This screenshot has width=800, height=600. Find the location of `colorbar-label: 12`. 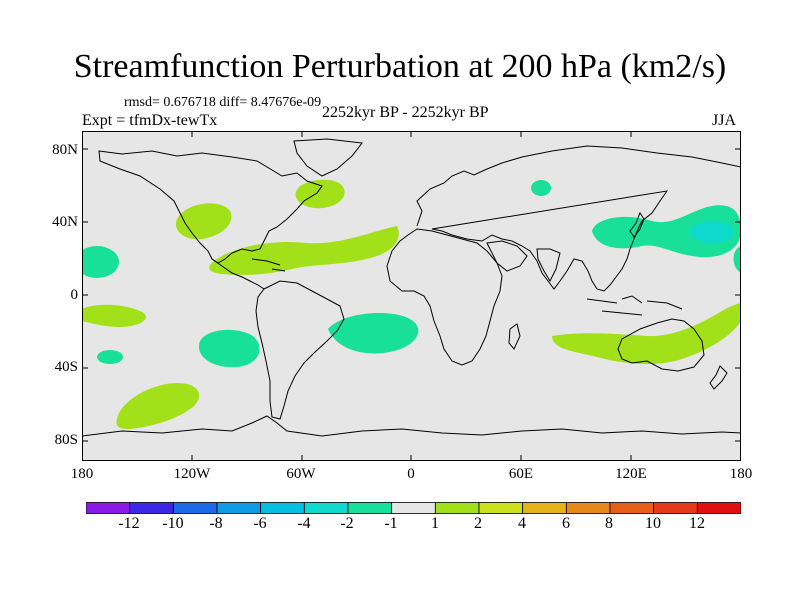

colorbar-label: 12 is located at coordinates (697, 523).